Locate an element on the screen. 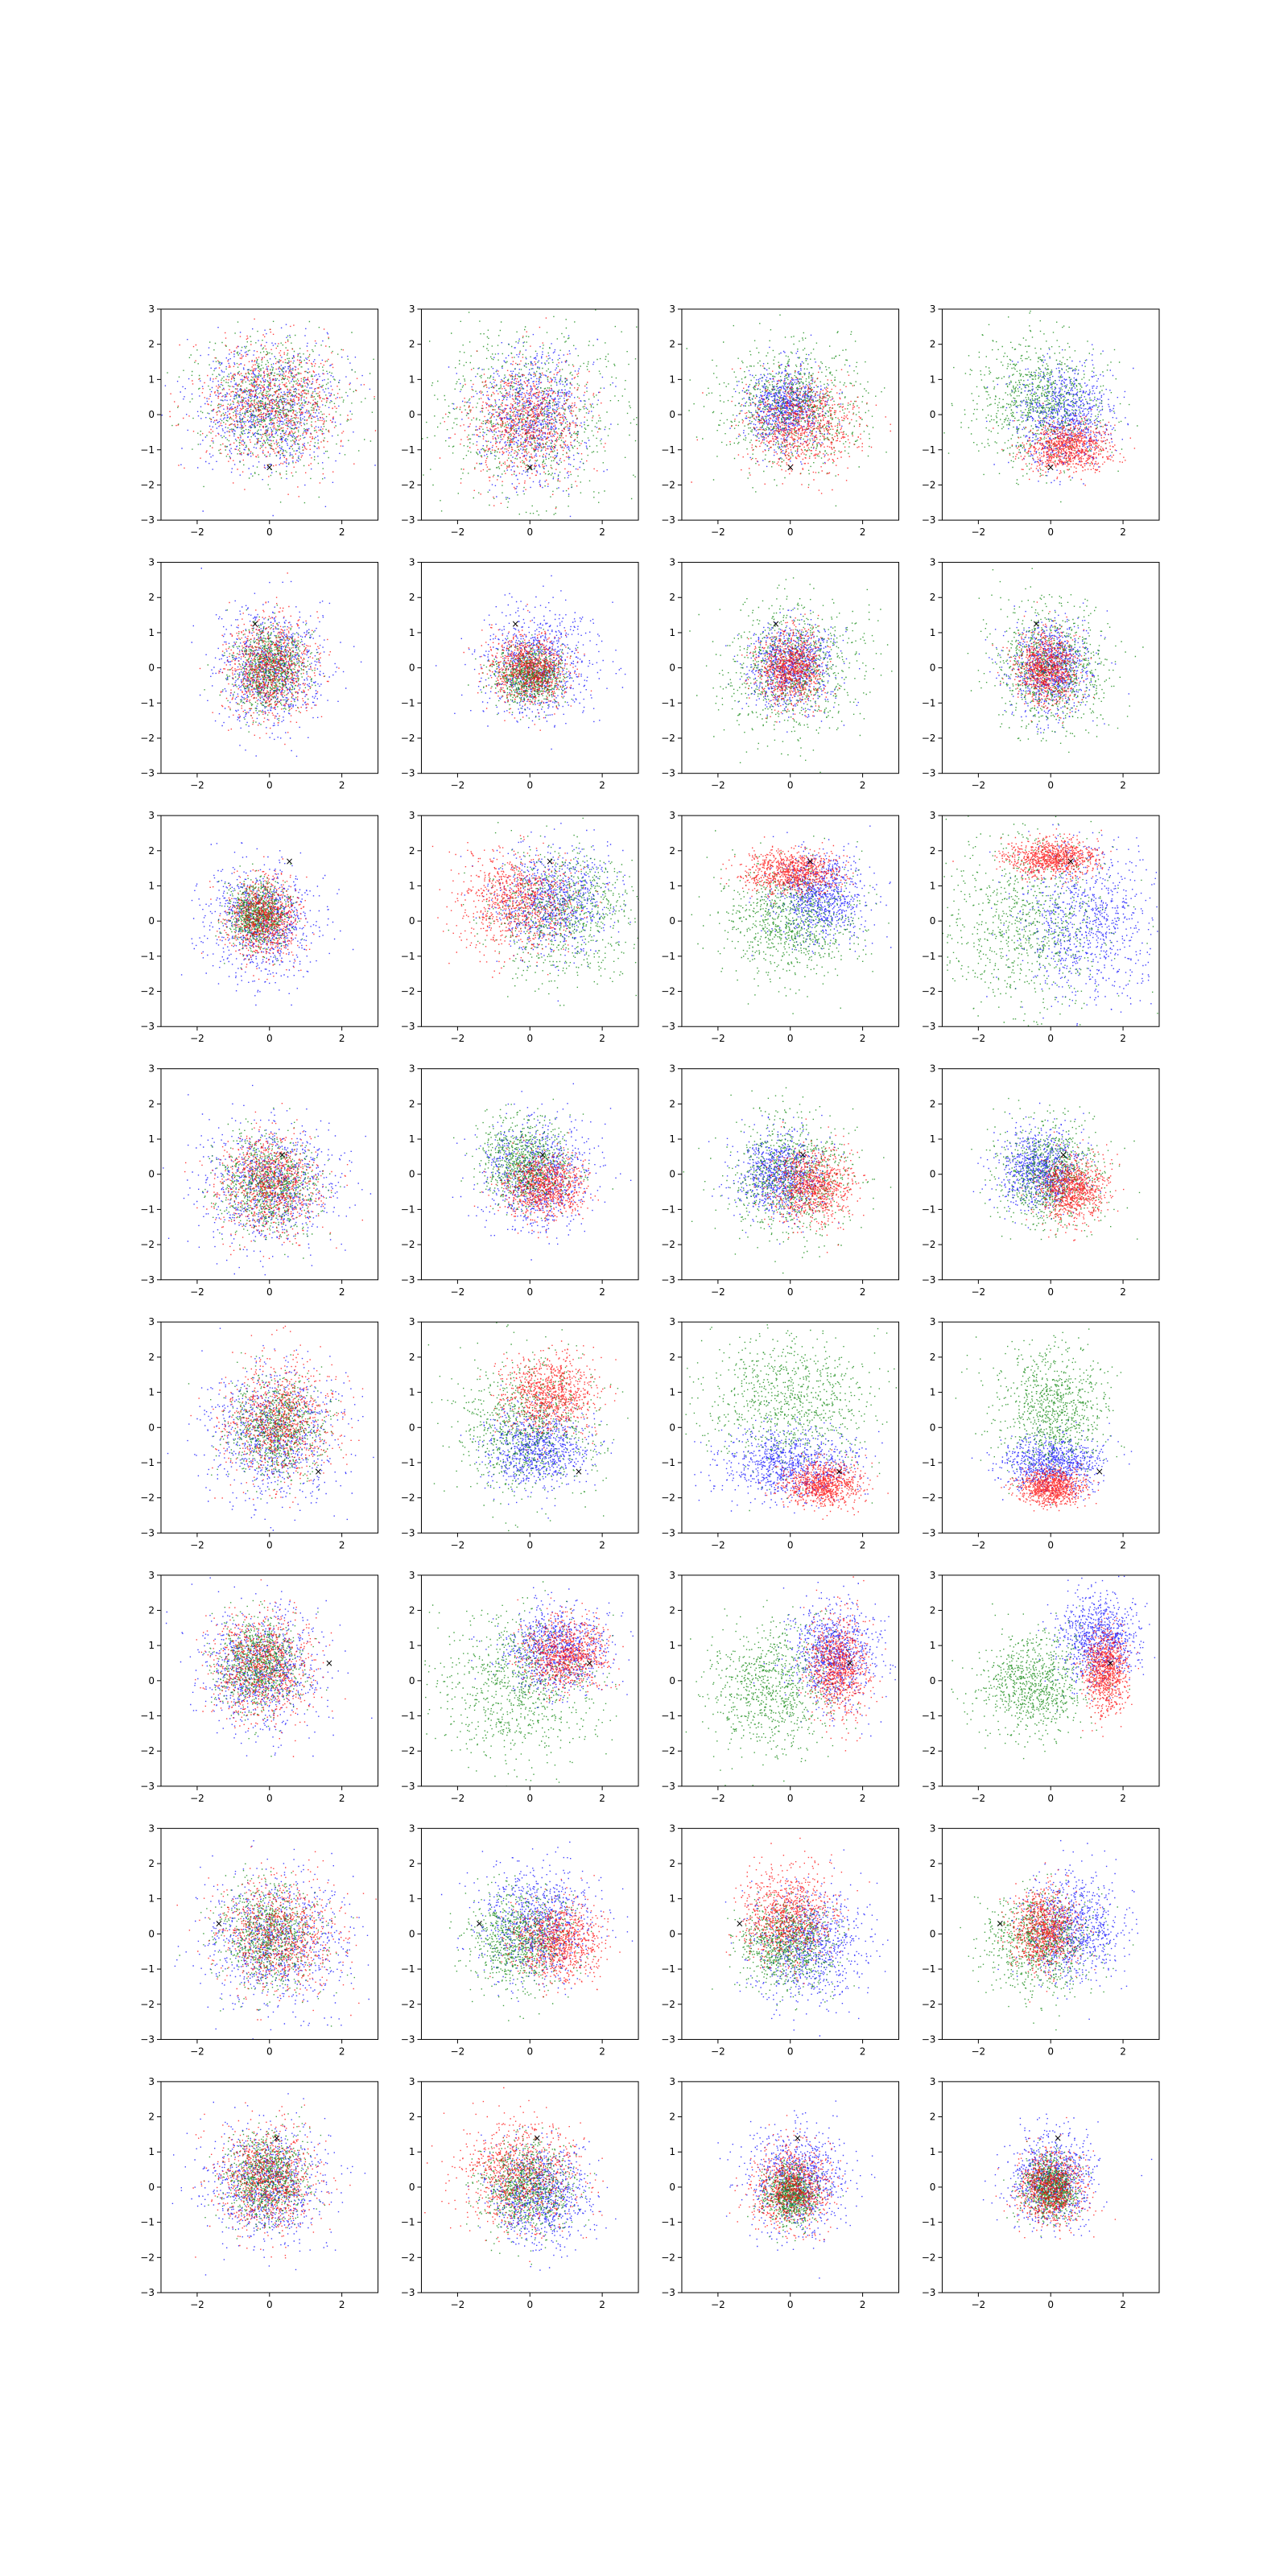  subplot-r2-c3: × −2 0 2 −3 −2 −1 0 1 2 3 is located at coordinates (780, 674).